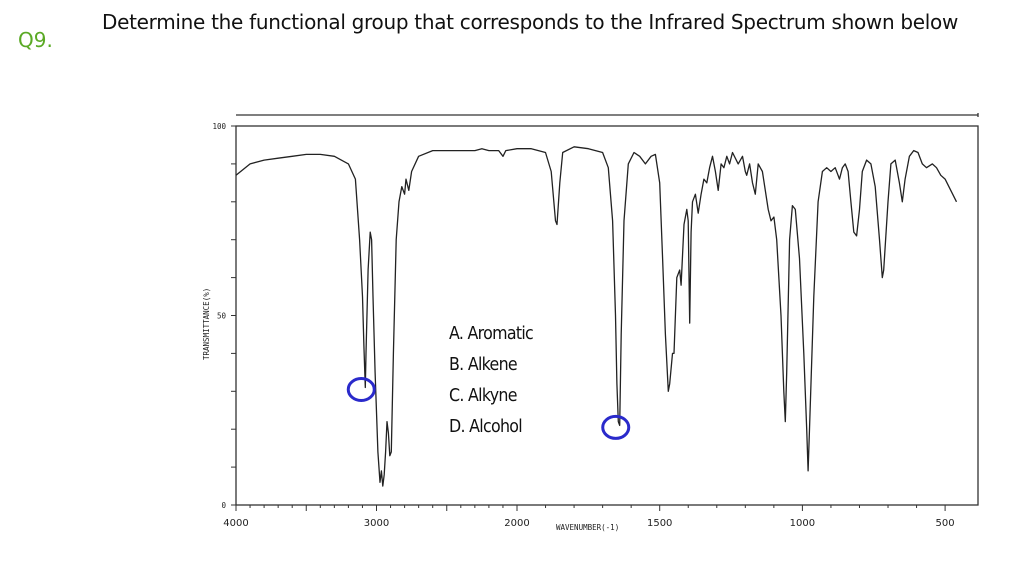  I want to click on x-axis-label: WAVENUMBER(-1), so click(587, 527).